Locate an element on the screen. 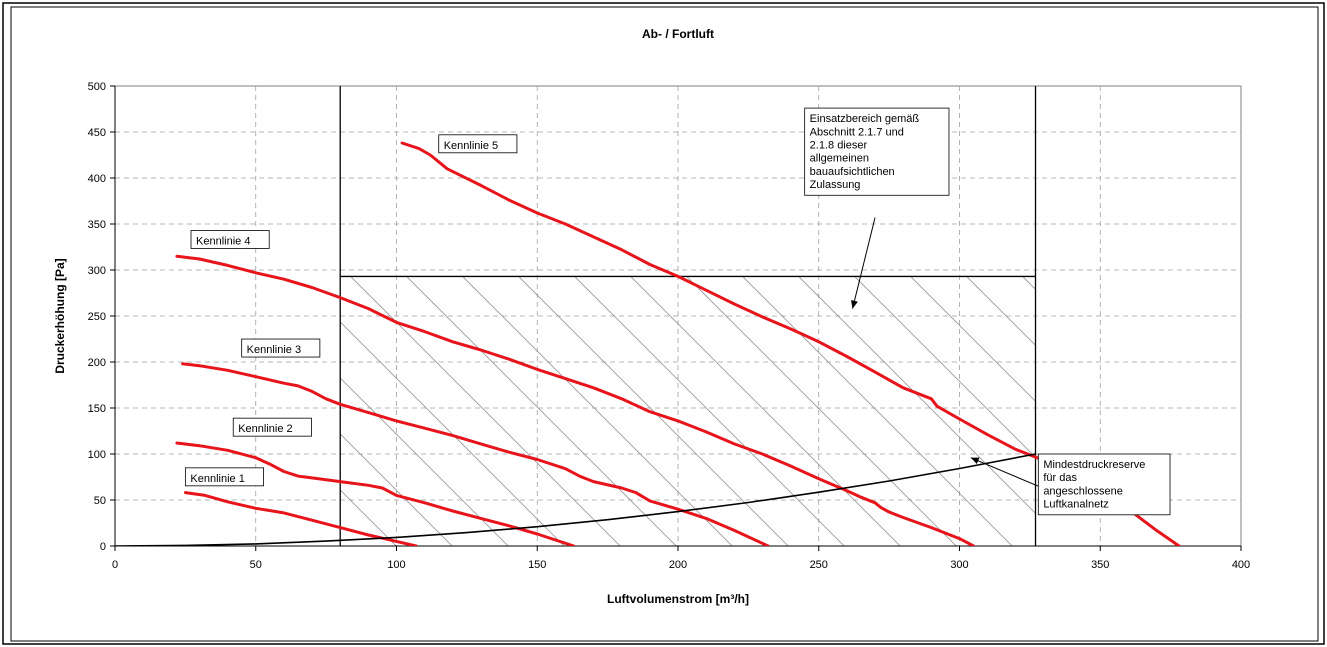 The height and width of the screenshot is (647, 1327). y-tick-label: 50 is located at coordinates (100, 501).